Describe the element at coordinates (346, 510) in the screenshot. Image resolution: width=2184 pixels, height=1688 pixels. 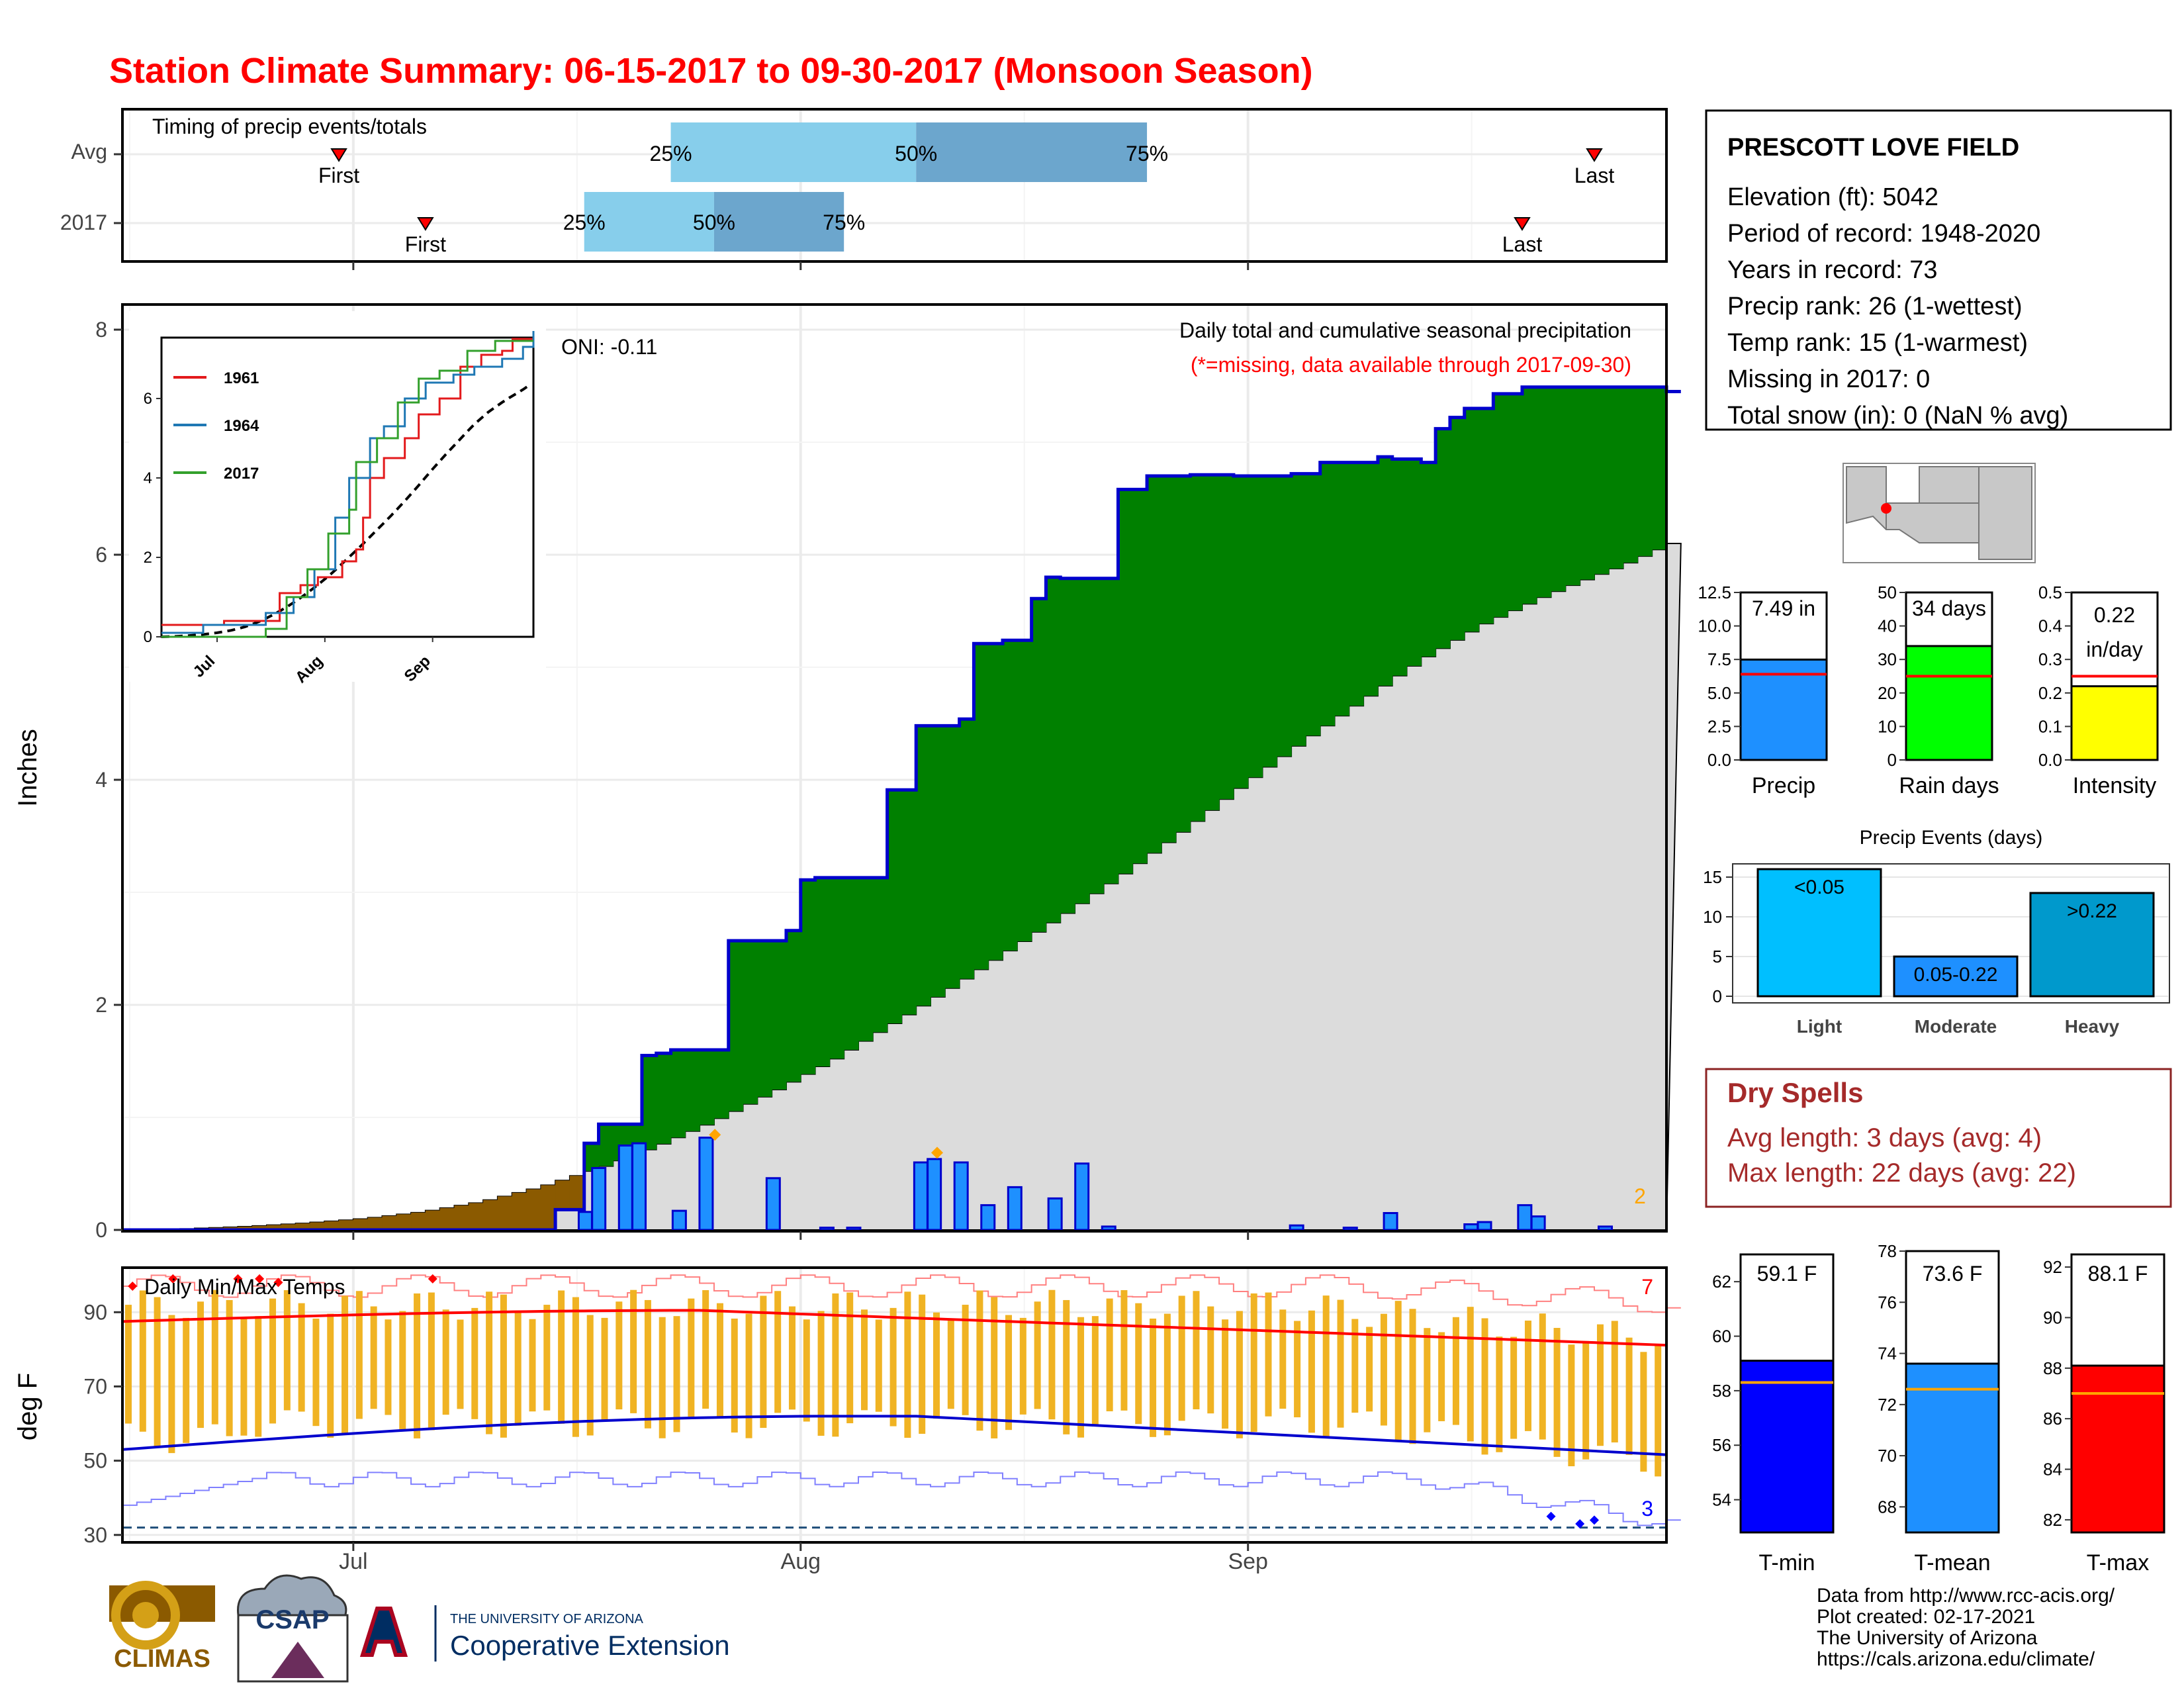
I see `inset-average-line` at that location.